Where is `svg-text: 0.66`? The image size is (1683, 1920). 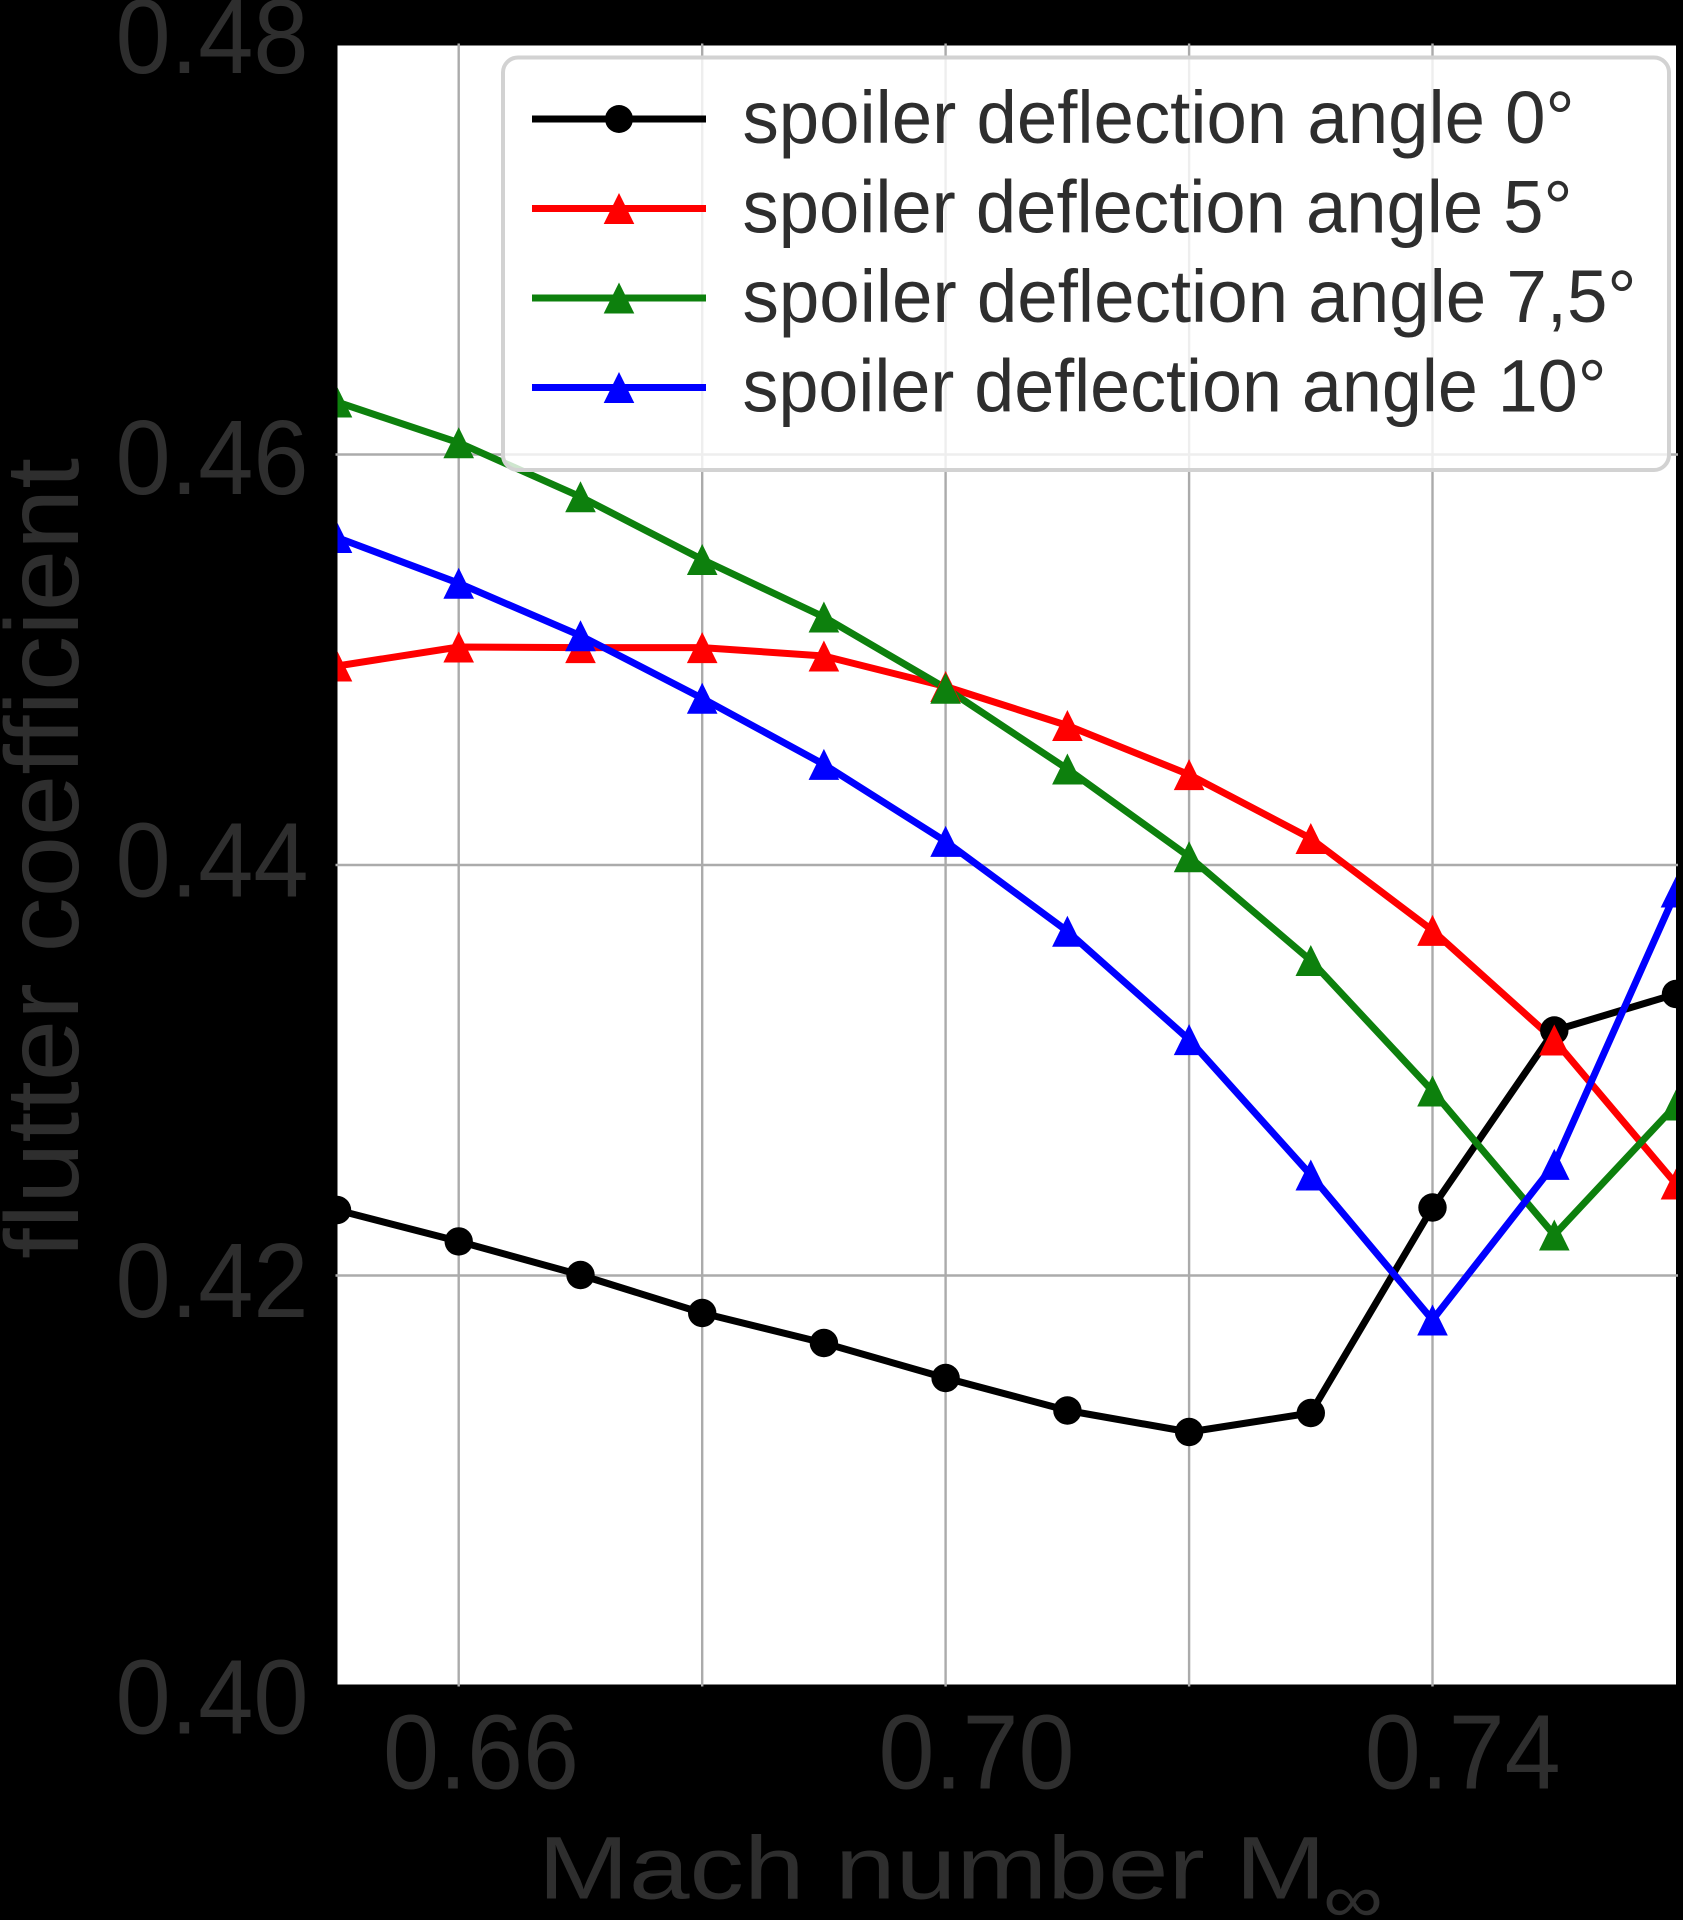
svg-text: 0.66 is located at coordinates (481, 1753).